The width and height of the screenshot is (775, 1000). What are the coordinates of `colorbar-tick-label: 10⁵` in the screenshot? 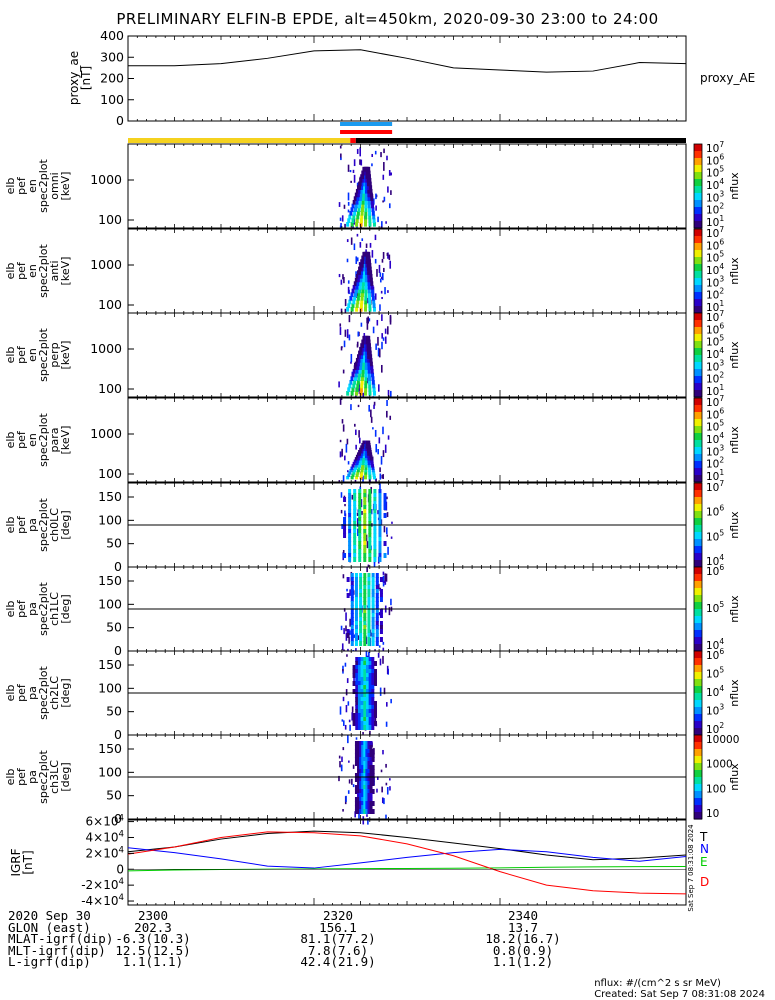 It's located at (715, 607).